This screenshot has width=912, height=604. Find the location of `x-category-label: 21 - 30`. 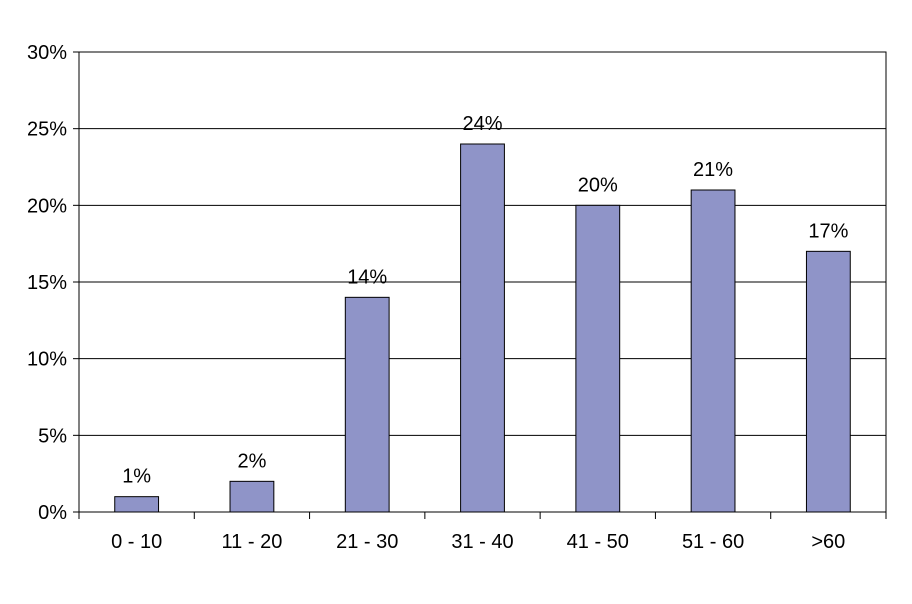

x-category-label: 21 - 30 is located at coordinates (367, 542).